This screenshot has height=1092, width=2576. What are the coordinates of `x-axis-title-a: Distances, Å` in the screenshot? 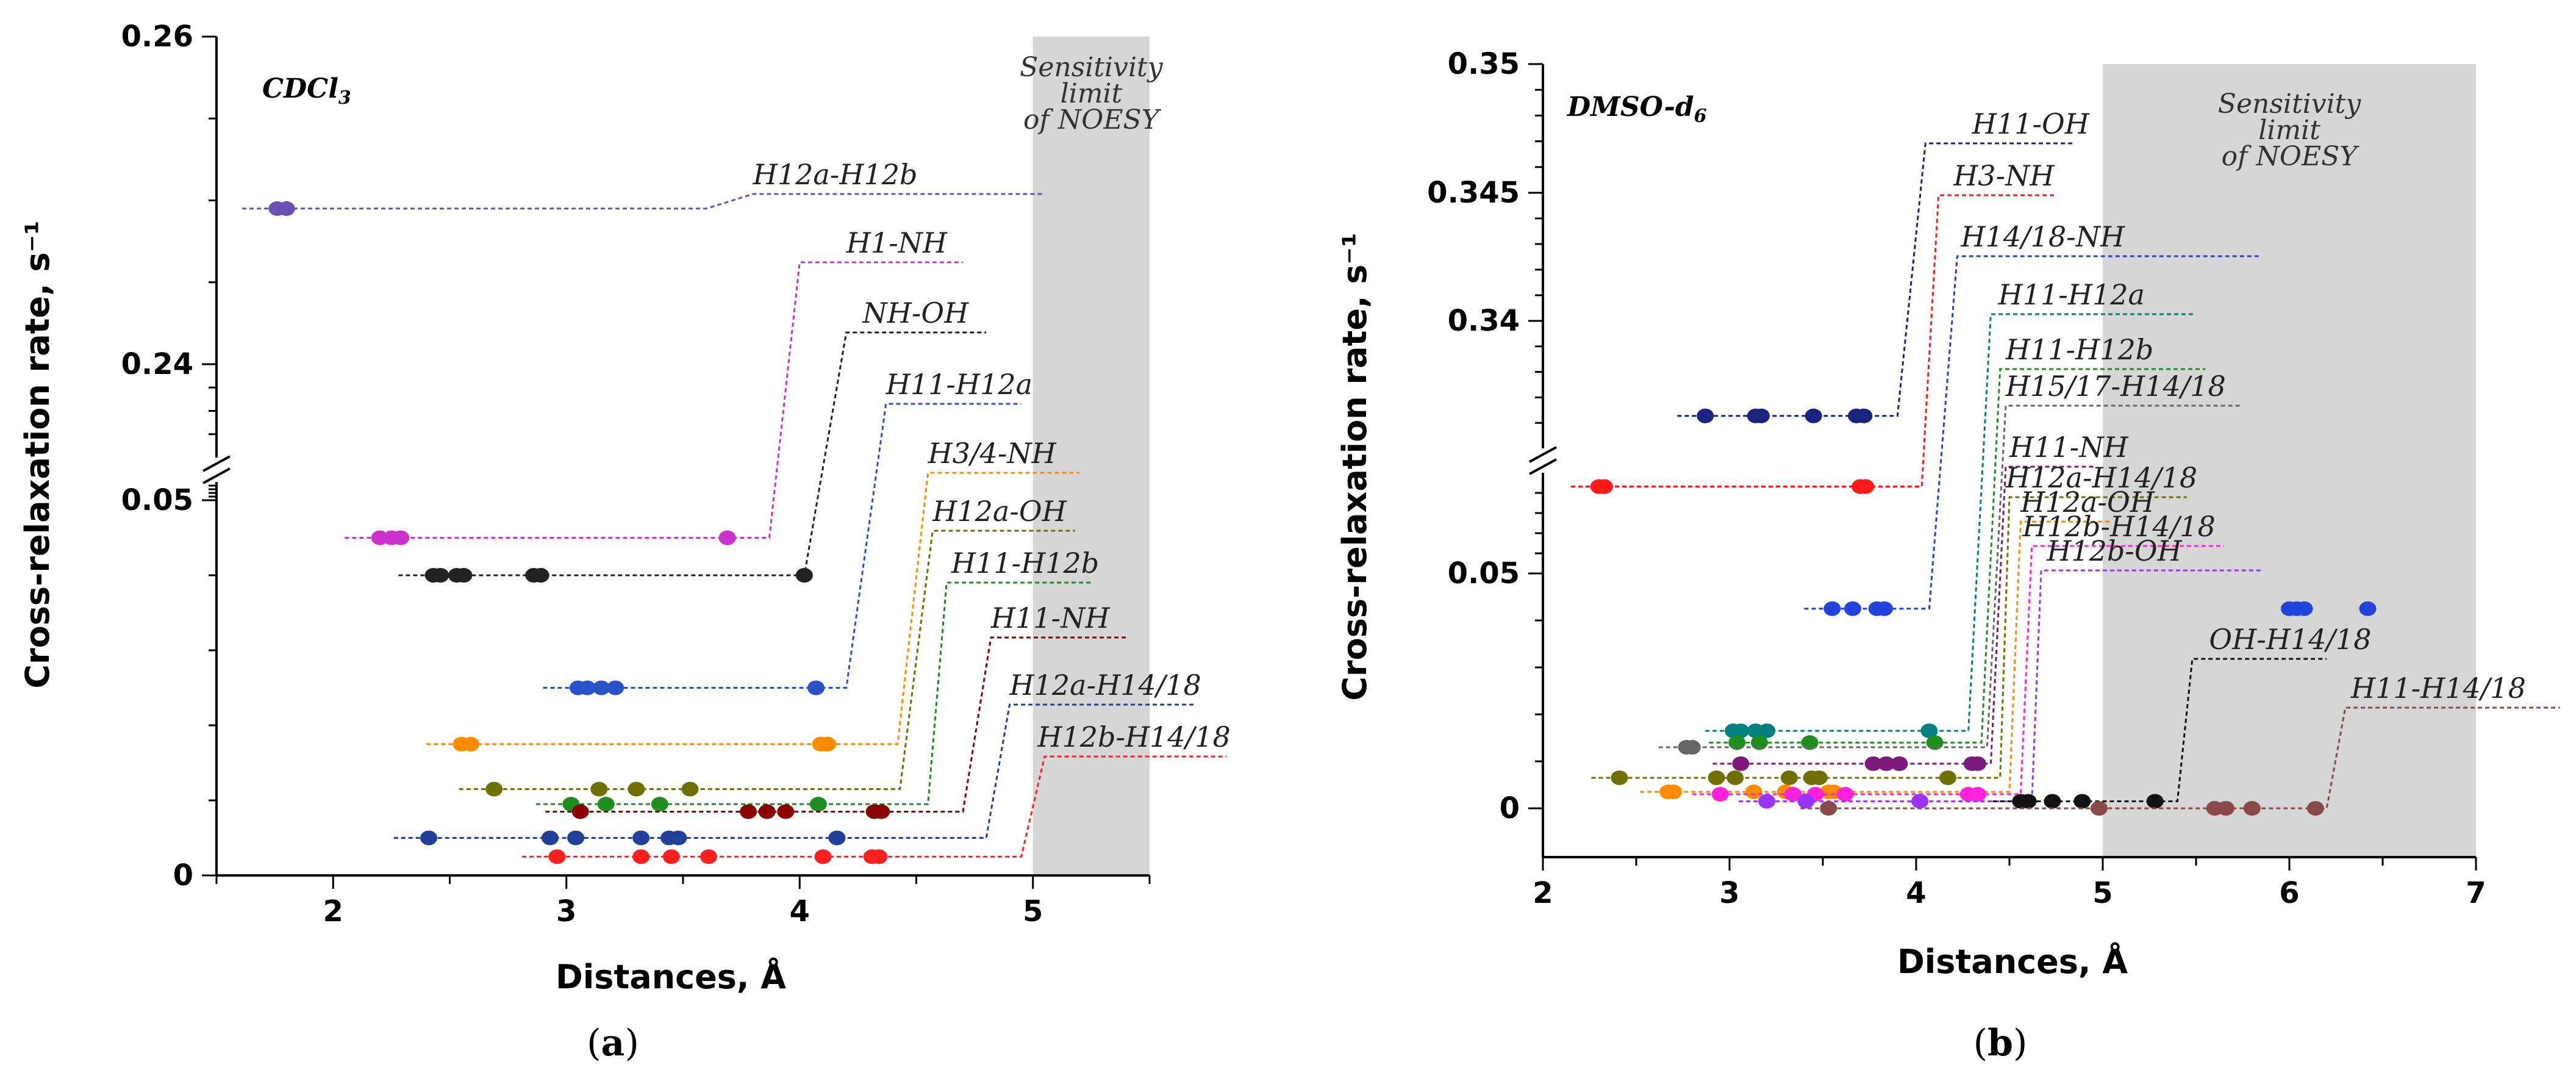 It's located at (671, 977).